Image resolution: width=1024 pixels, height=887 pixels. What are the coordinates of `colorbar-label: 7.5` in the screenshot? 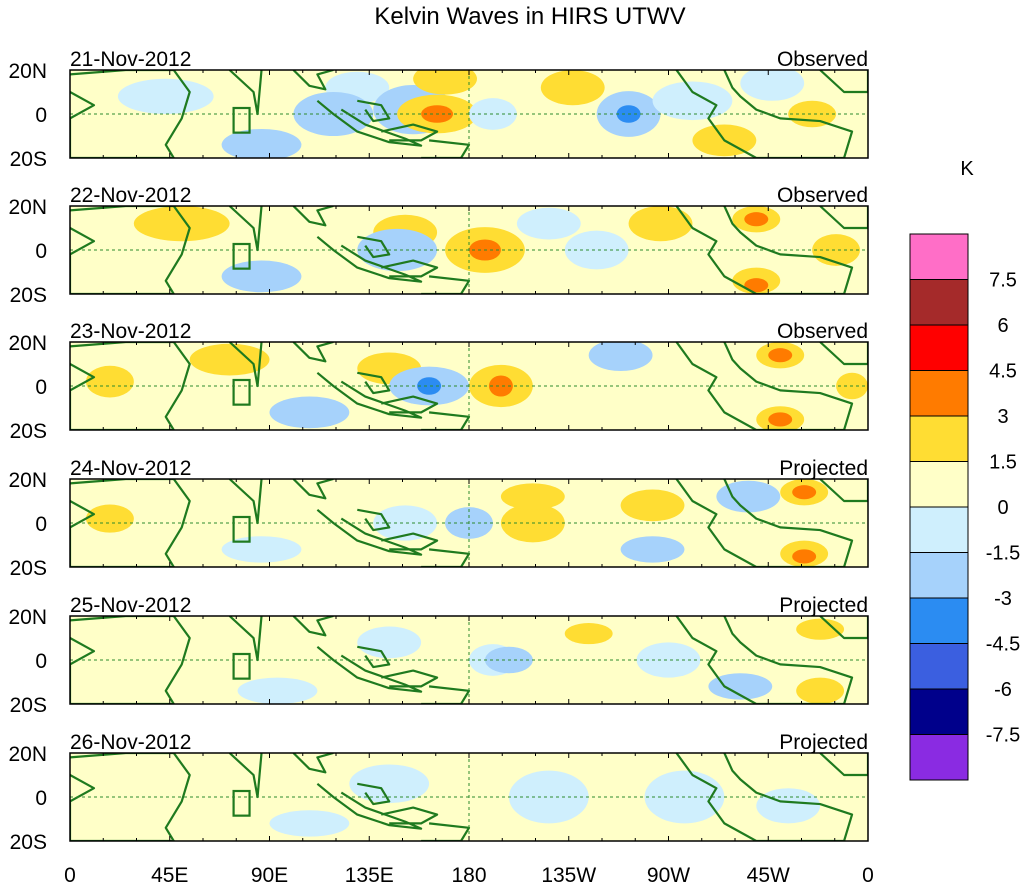 It's located at (1003, 281).